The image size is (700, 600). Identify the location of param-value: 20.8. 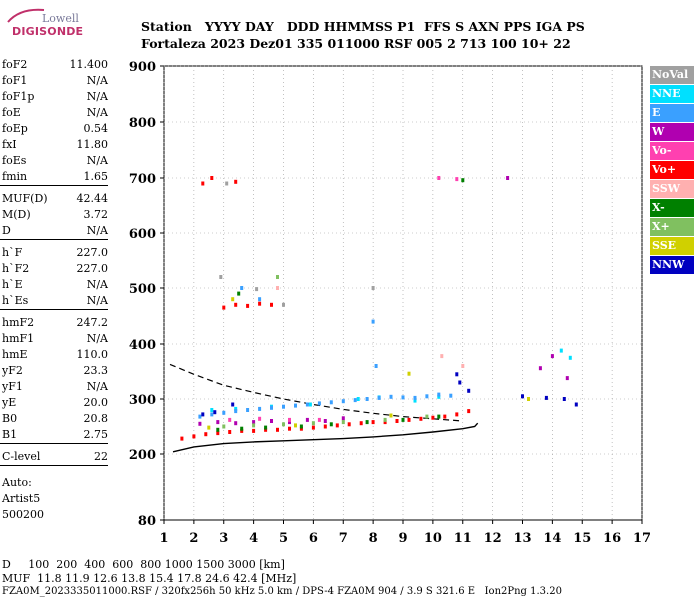
(96, 418).